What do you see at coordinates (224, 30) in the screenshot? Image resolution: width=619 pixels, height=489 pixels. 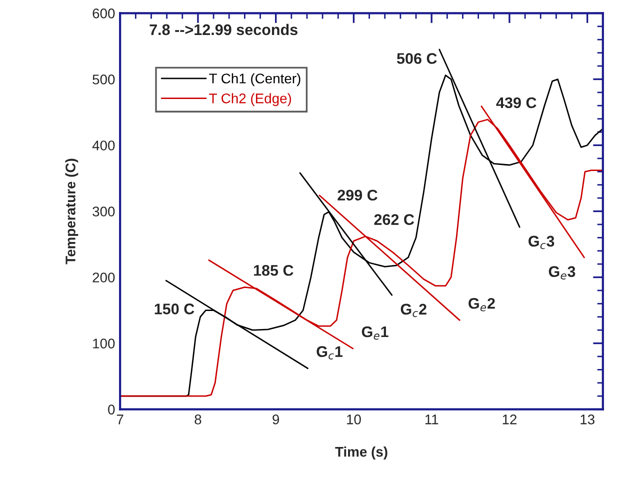 I see `annotation: 7.8 -->12.99 seconds` at bounding box center [224, 30].